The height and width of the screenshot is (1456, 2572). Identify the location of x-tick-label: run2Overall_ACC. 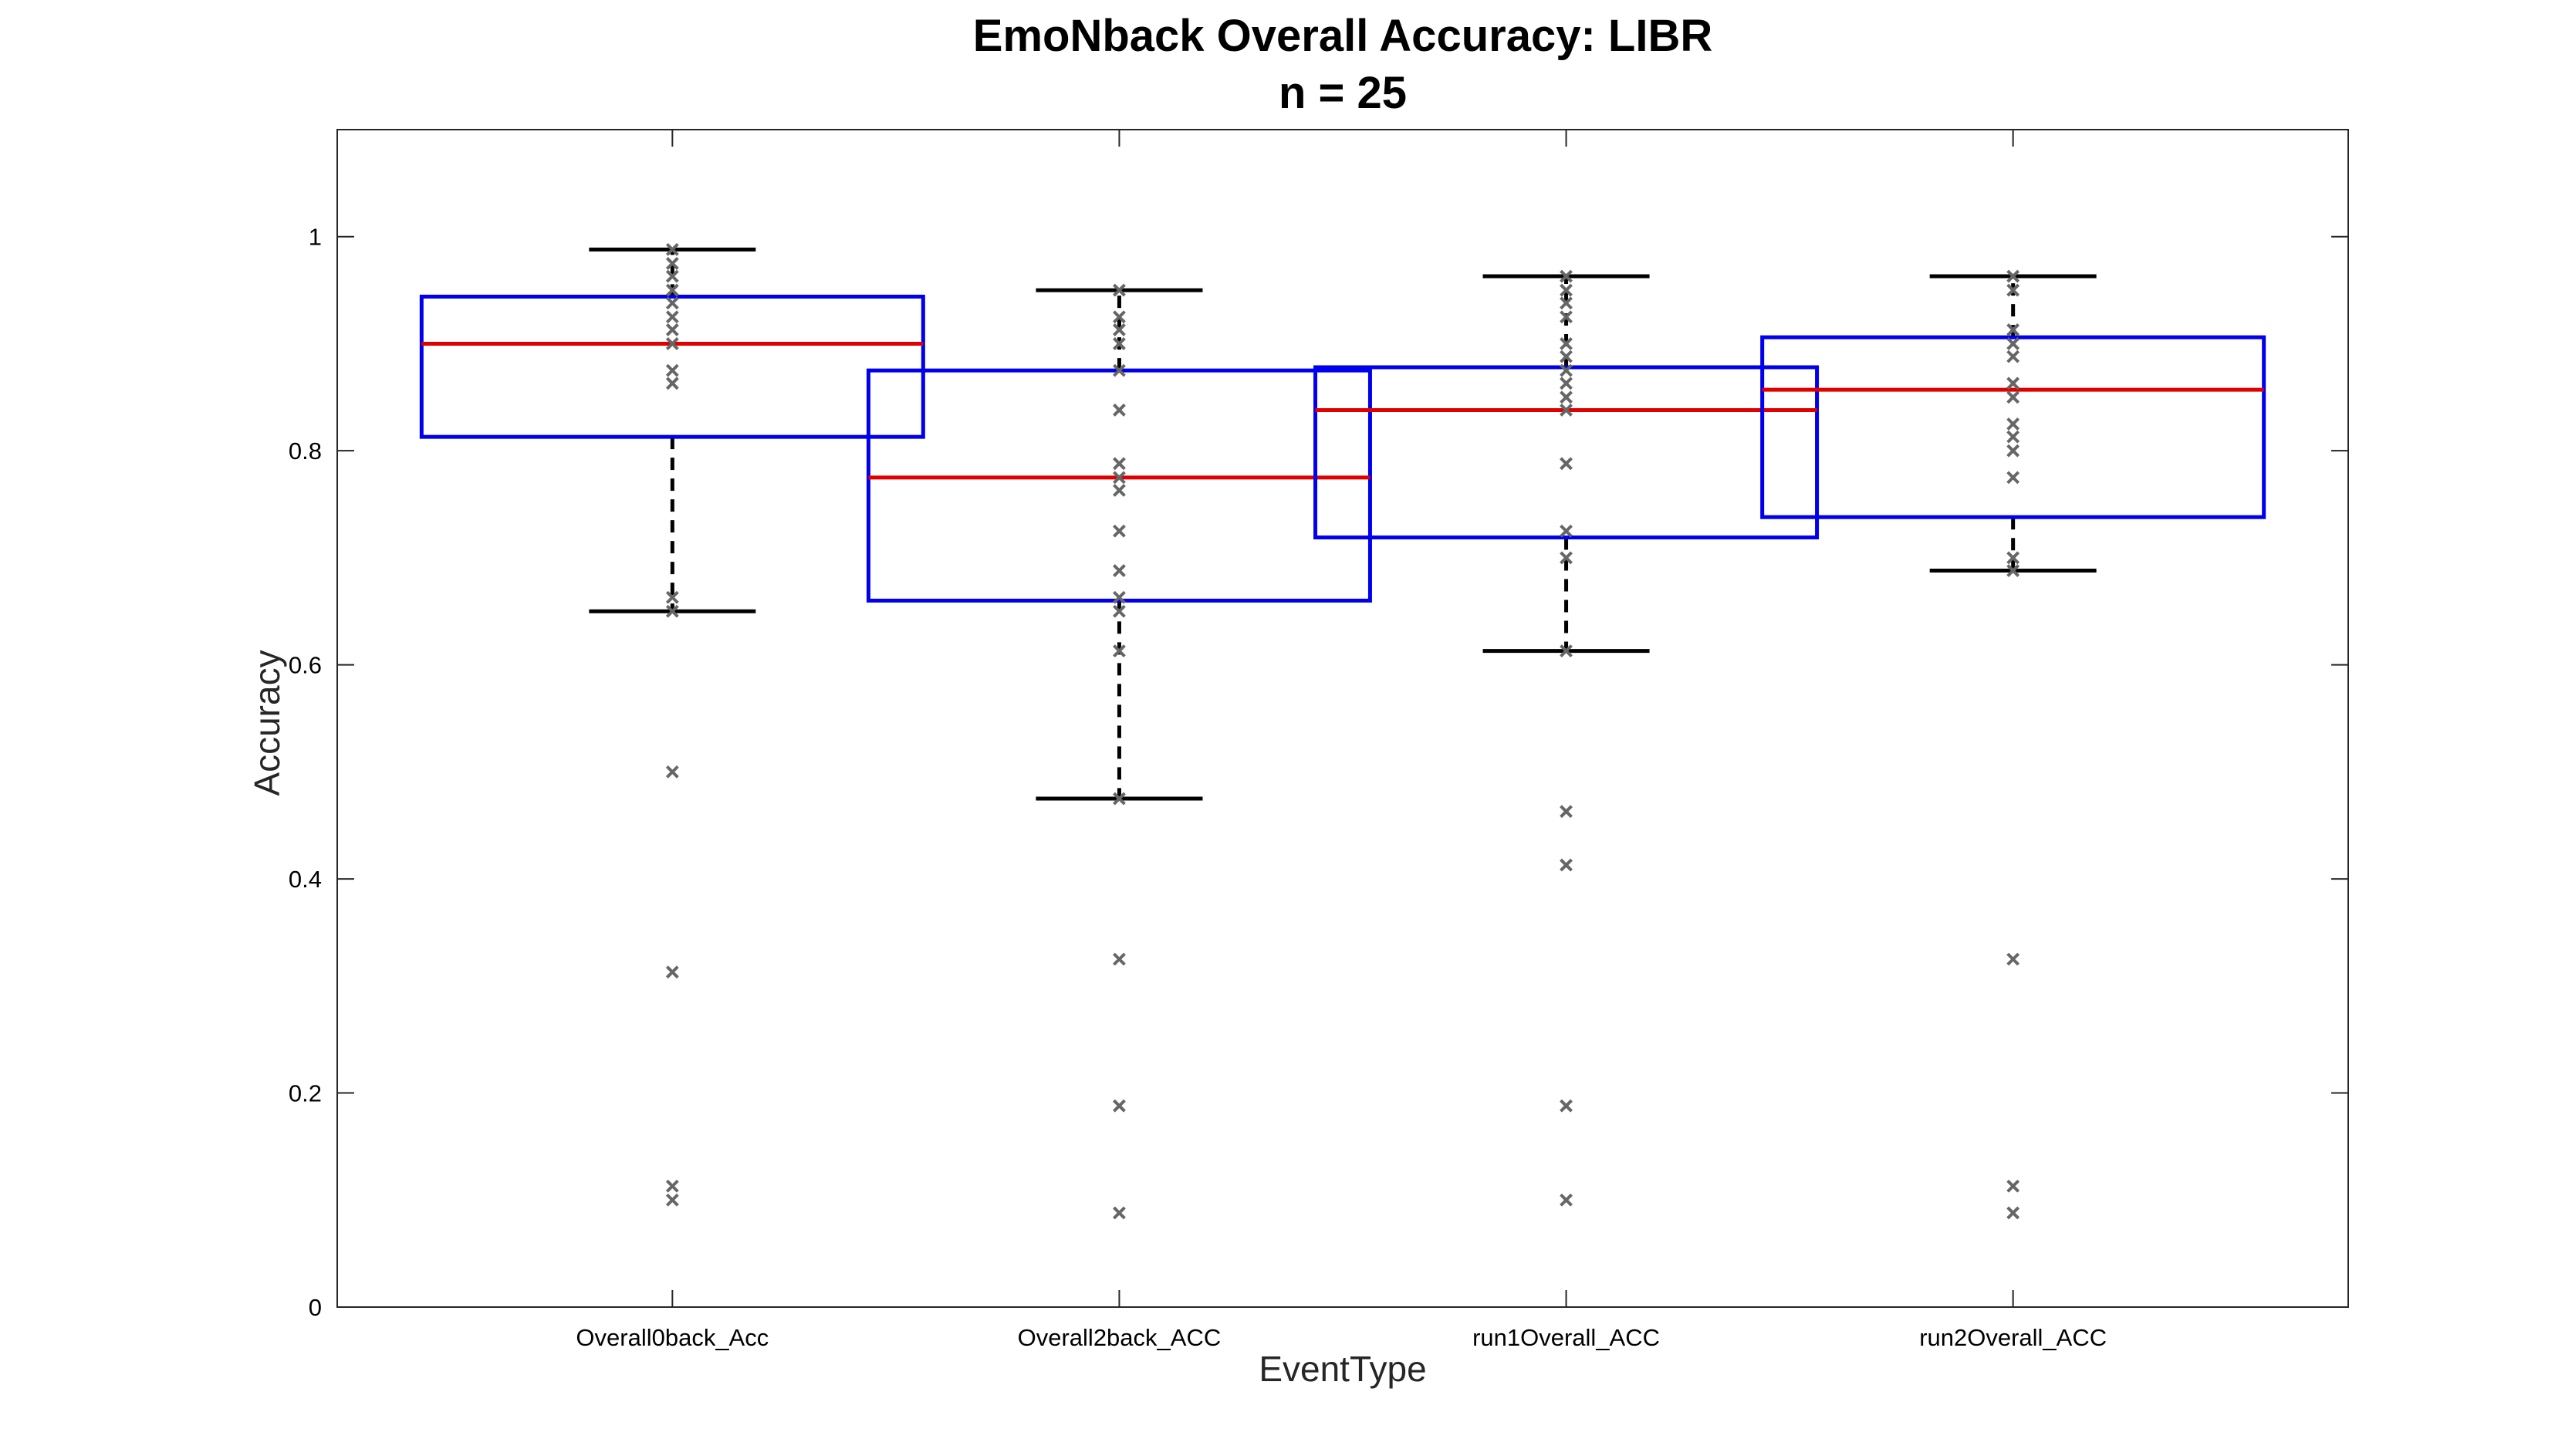
(2013, 1337).